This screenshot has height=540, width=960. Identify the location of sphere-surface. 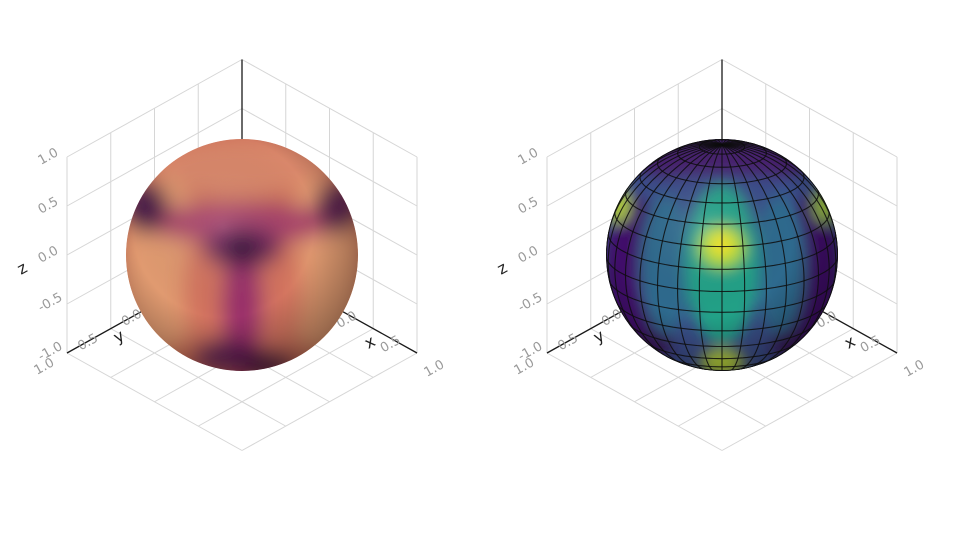
(242, 255).